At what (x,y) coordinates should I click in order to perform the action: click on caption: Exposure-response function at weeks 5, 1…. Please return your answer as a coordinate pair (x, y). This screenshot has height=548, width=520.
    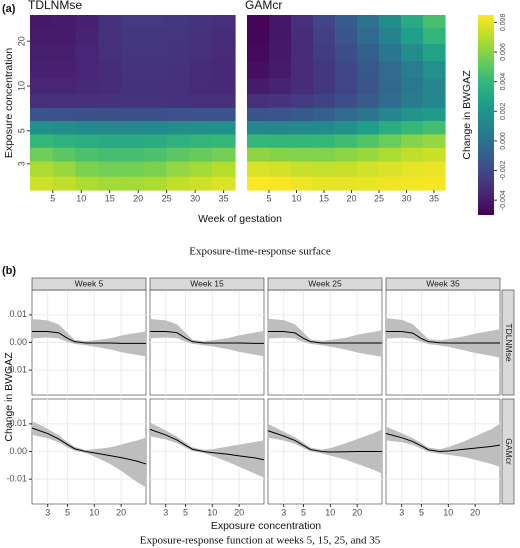
    Looking at the image, I should click on (260, 541).